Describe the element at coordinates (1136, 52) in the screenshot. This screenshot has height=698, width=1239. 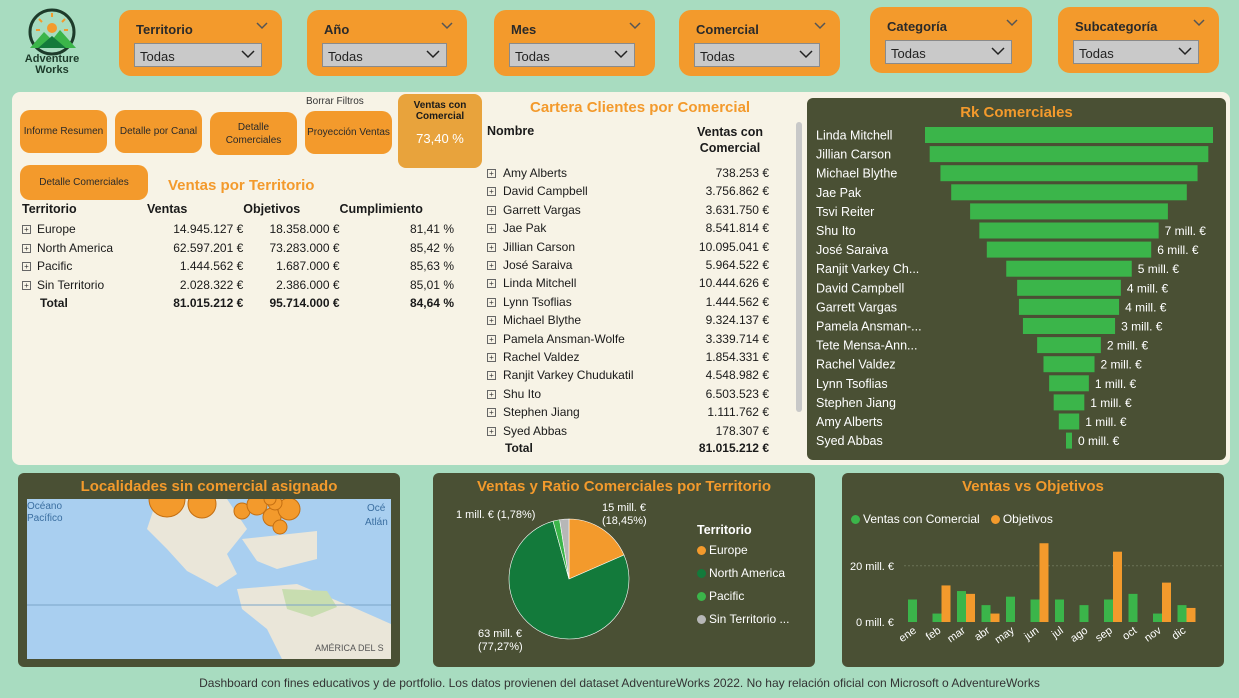
I see `subcategoria-select: Todas` at that location.